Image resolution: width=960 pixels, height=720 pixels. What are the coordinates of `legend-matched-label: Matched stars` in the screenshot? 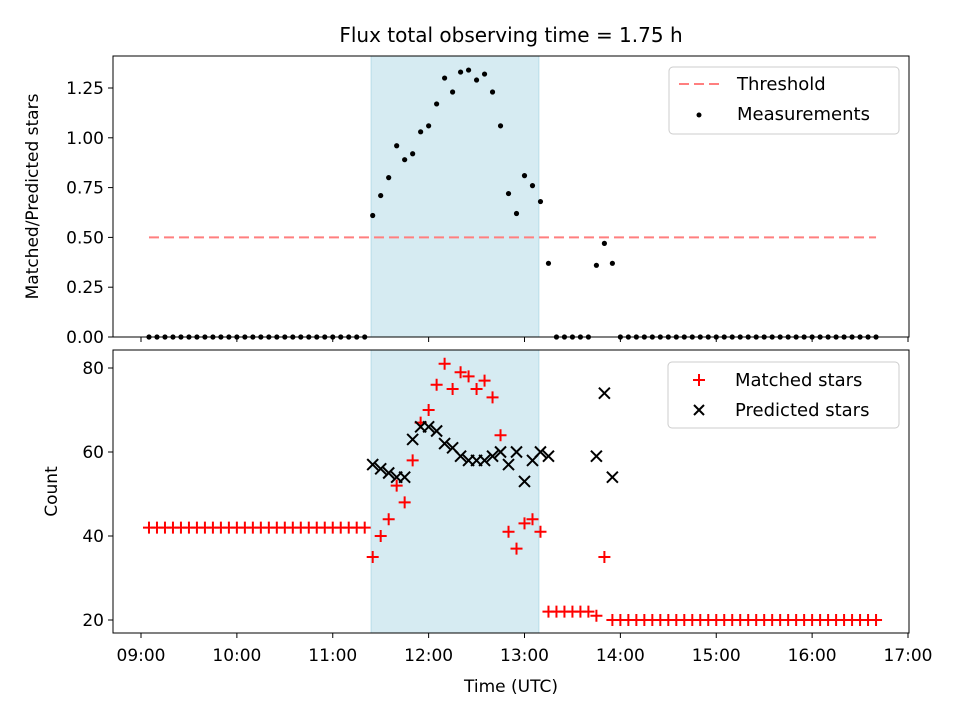 It's located at (798, 380).